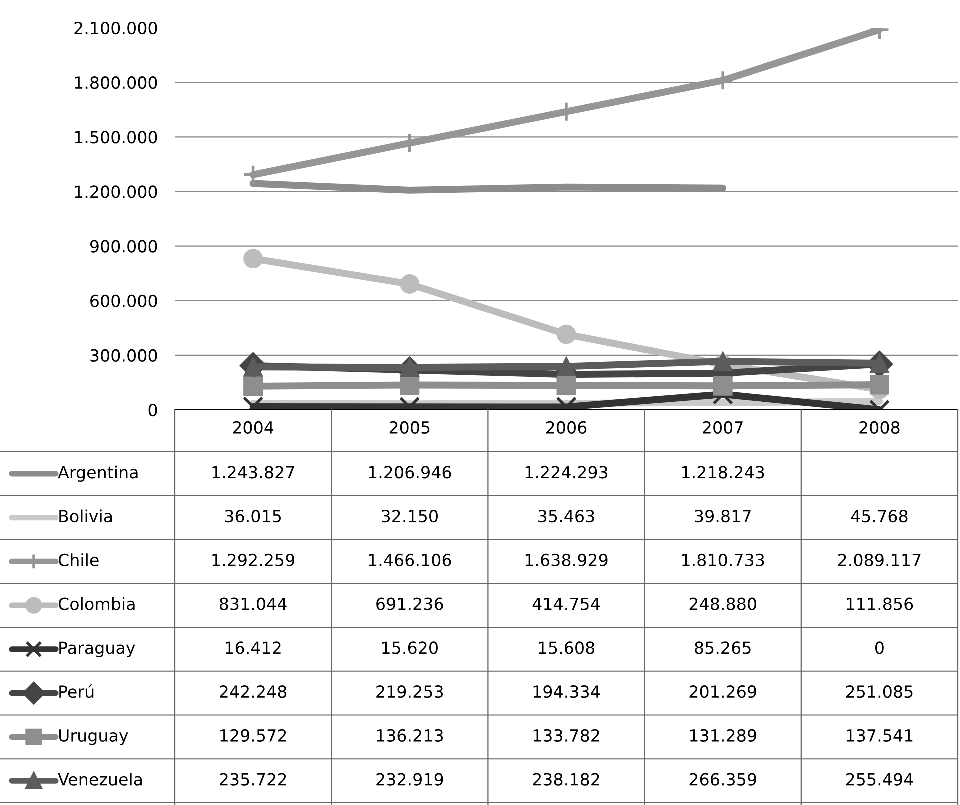 The image size is (960, 805). What do you see at coordinates (98, 650) in the screenshot?
I see `legend-label: Paraguay` at bounding box center [98, 650].